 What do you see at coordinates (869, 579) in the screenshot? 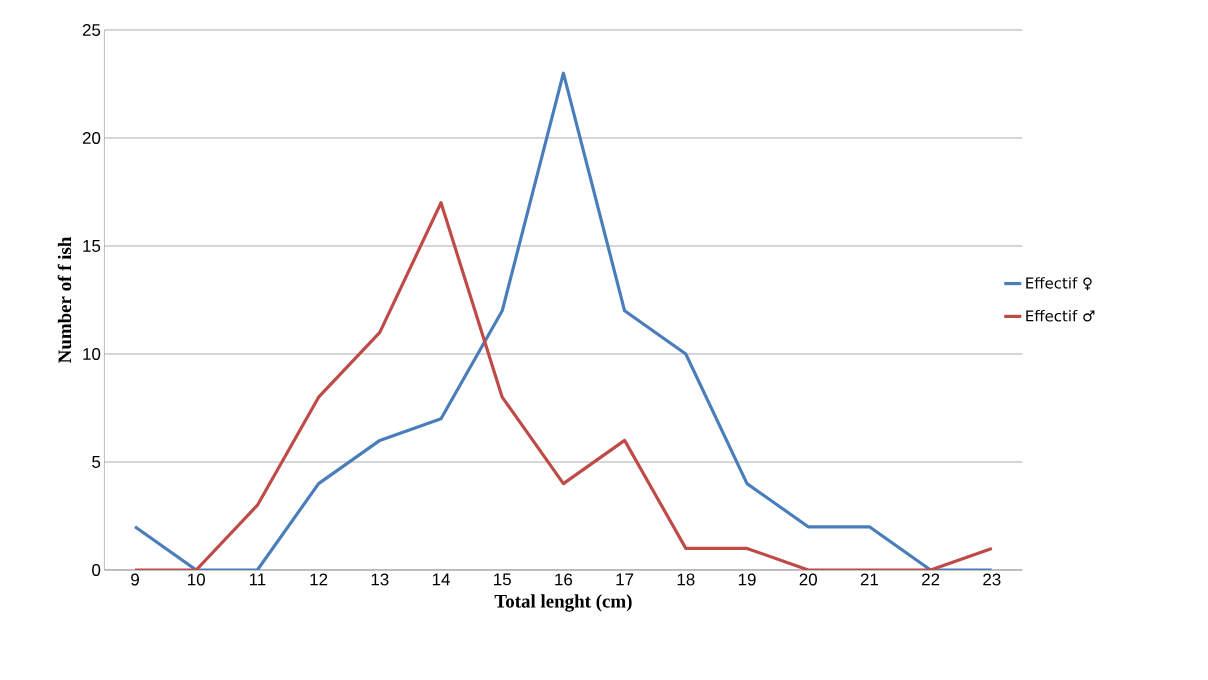
I see `x-tick-label: 21` at bounding box center [869, 579].